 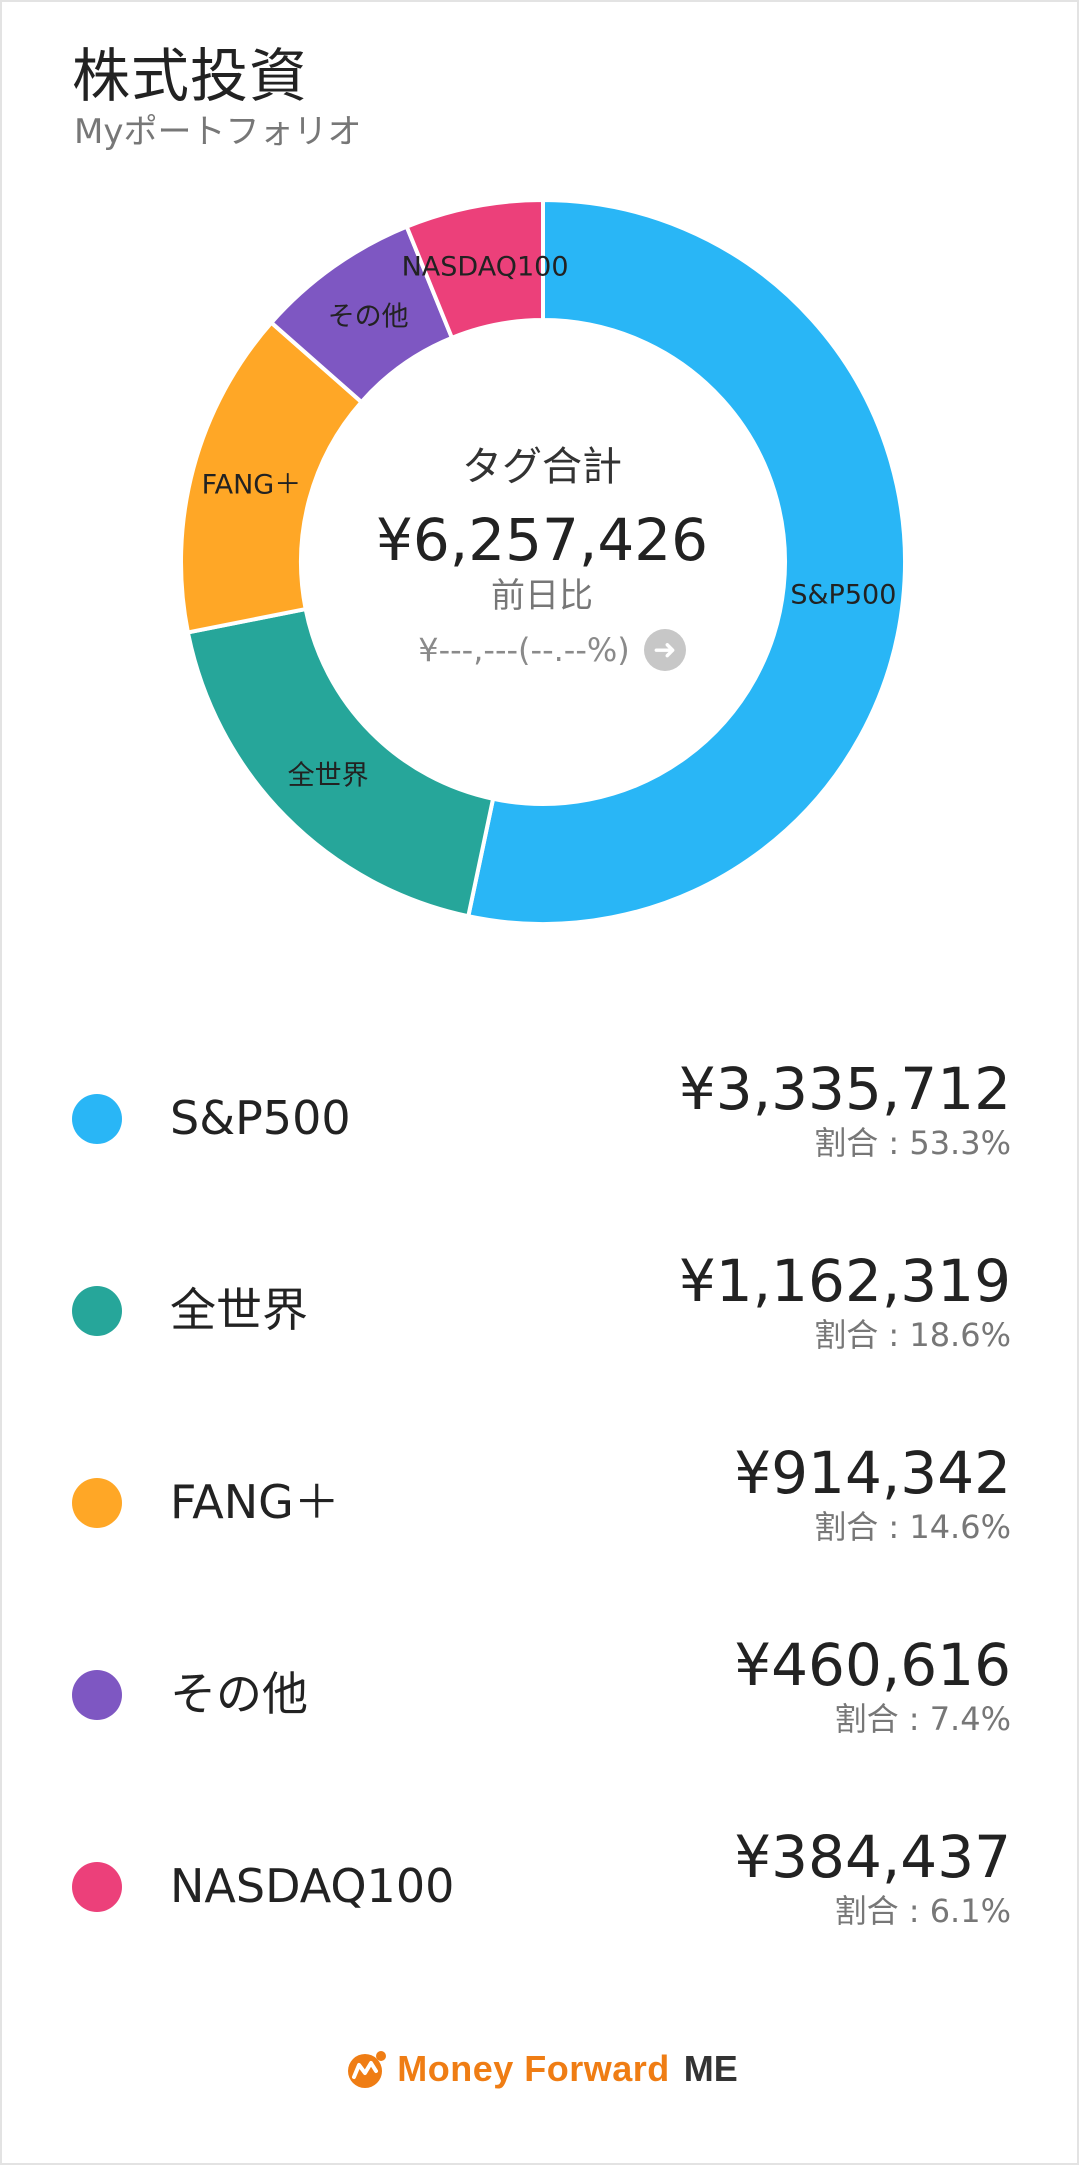 I want to click on page-subtitle: Myポートフォリオ, so click(x=218, y=132).